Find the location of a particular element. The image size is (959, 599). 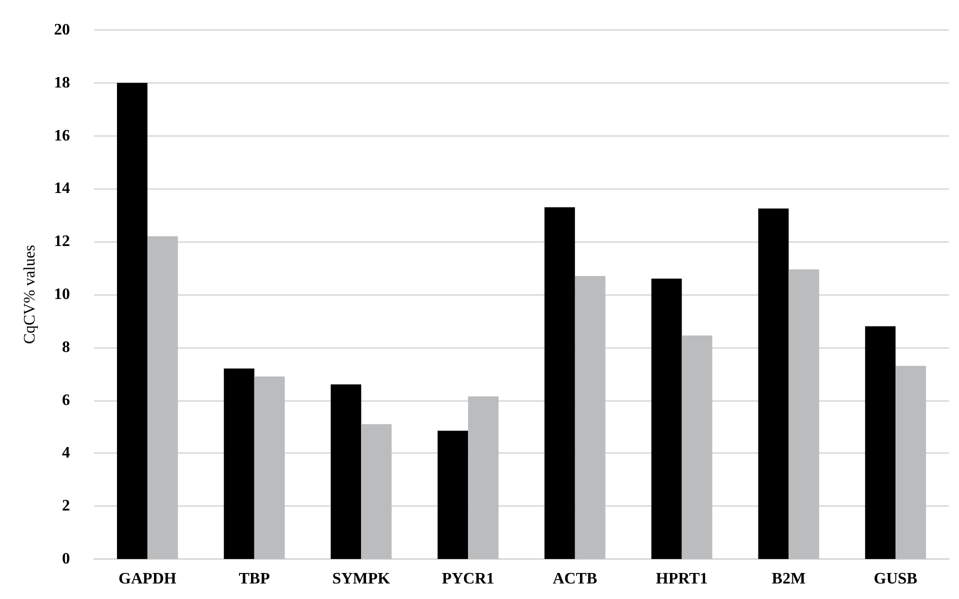

y-tick-label: 12 is located at coordinates (62, 241).